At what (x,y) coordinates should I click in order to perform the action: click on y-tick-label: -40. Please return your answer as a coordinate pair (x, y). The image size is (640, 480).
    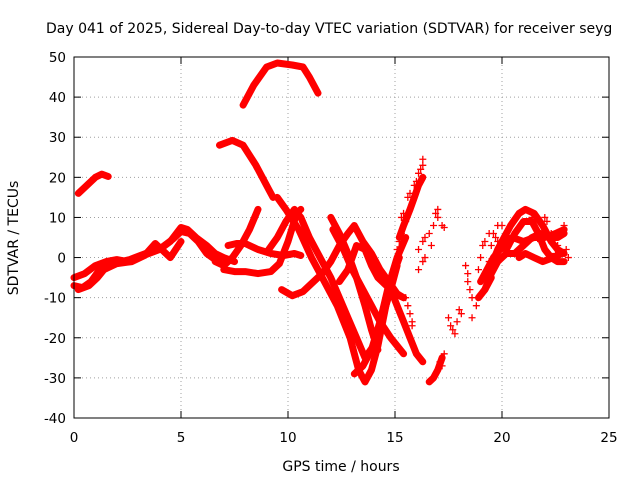
    Looking at the image, I should click on (55, 419).